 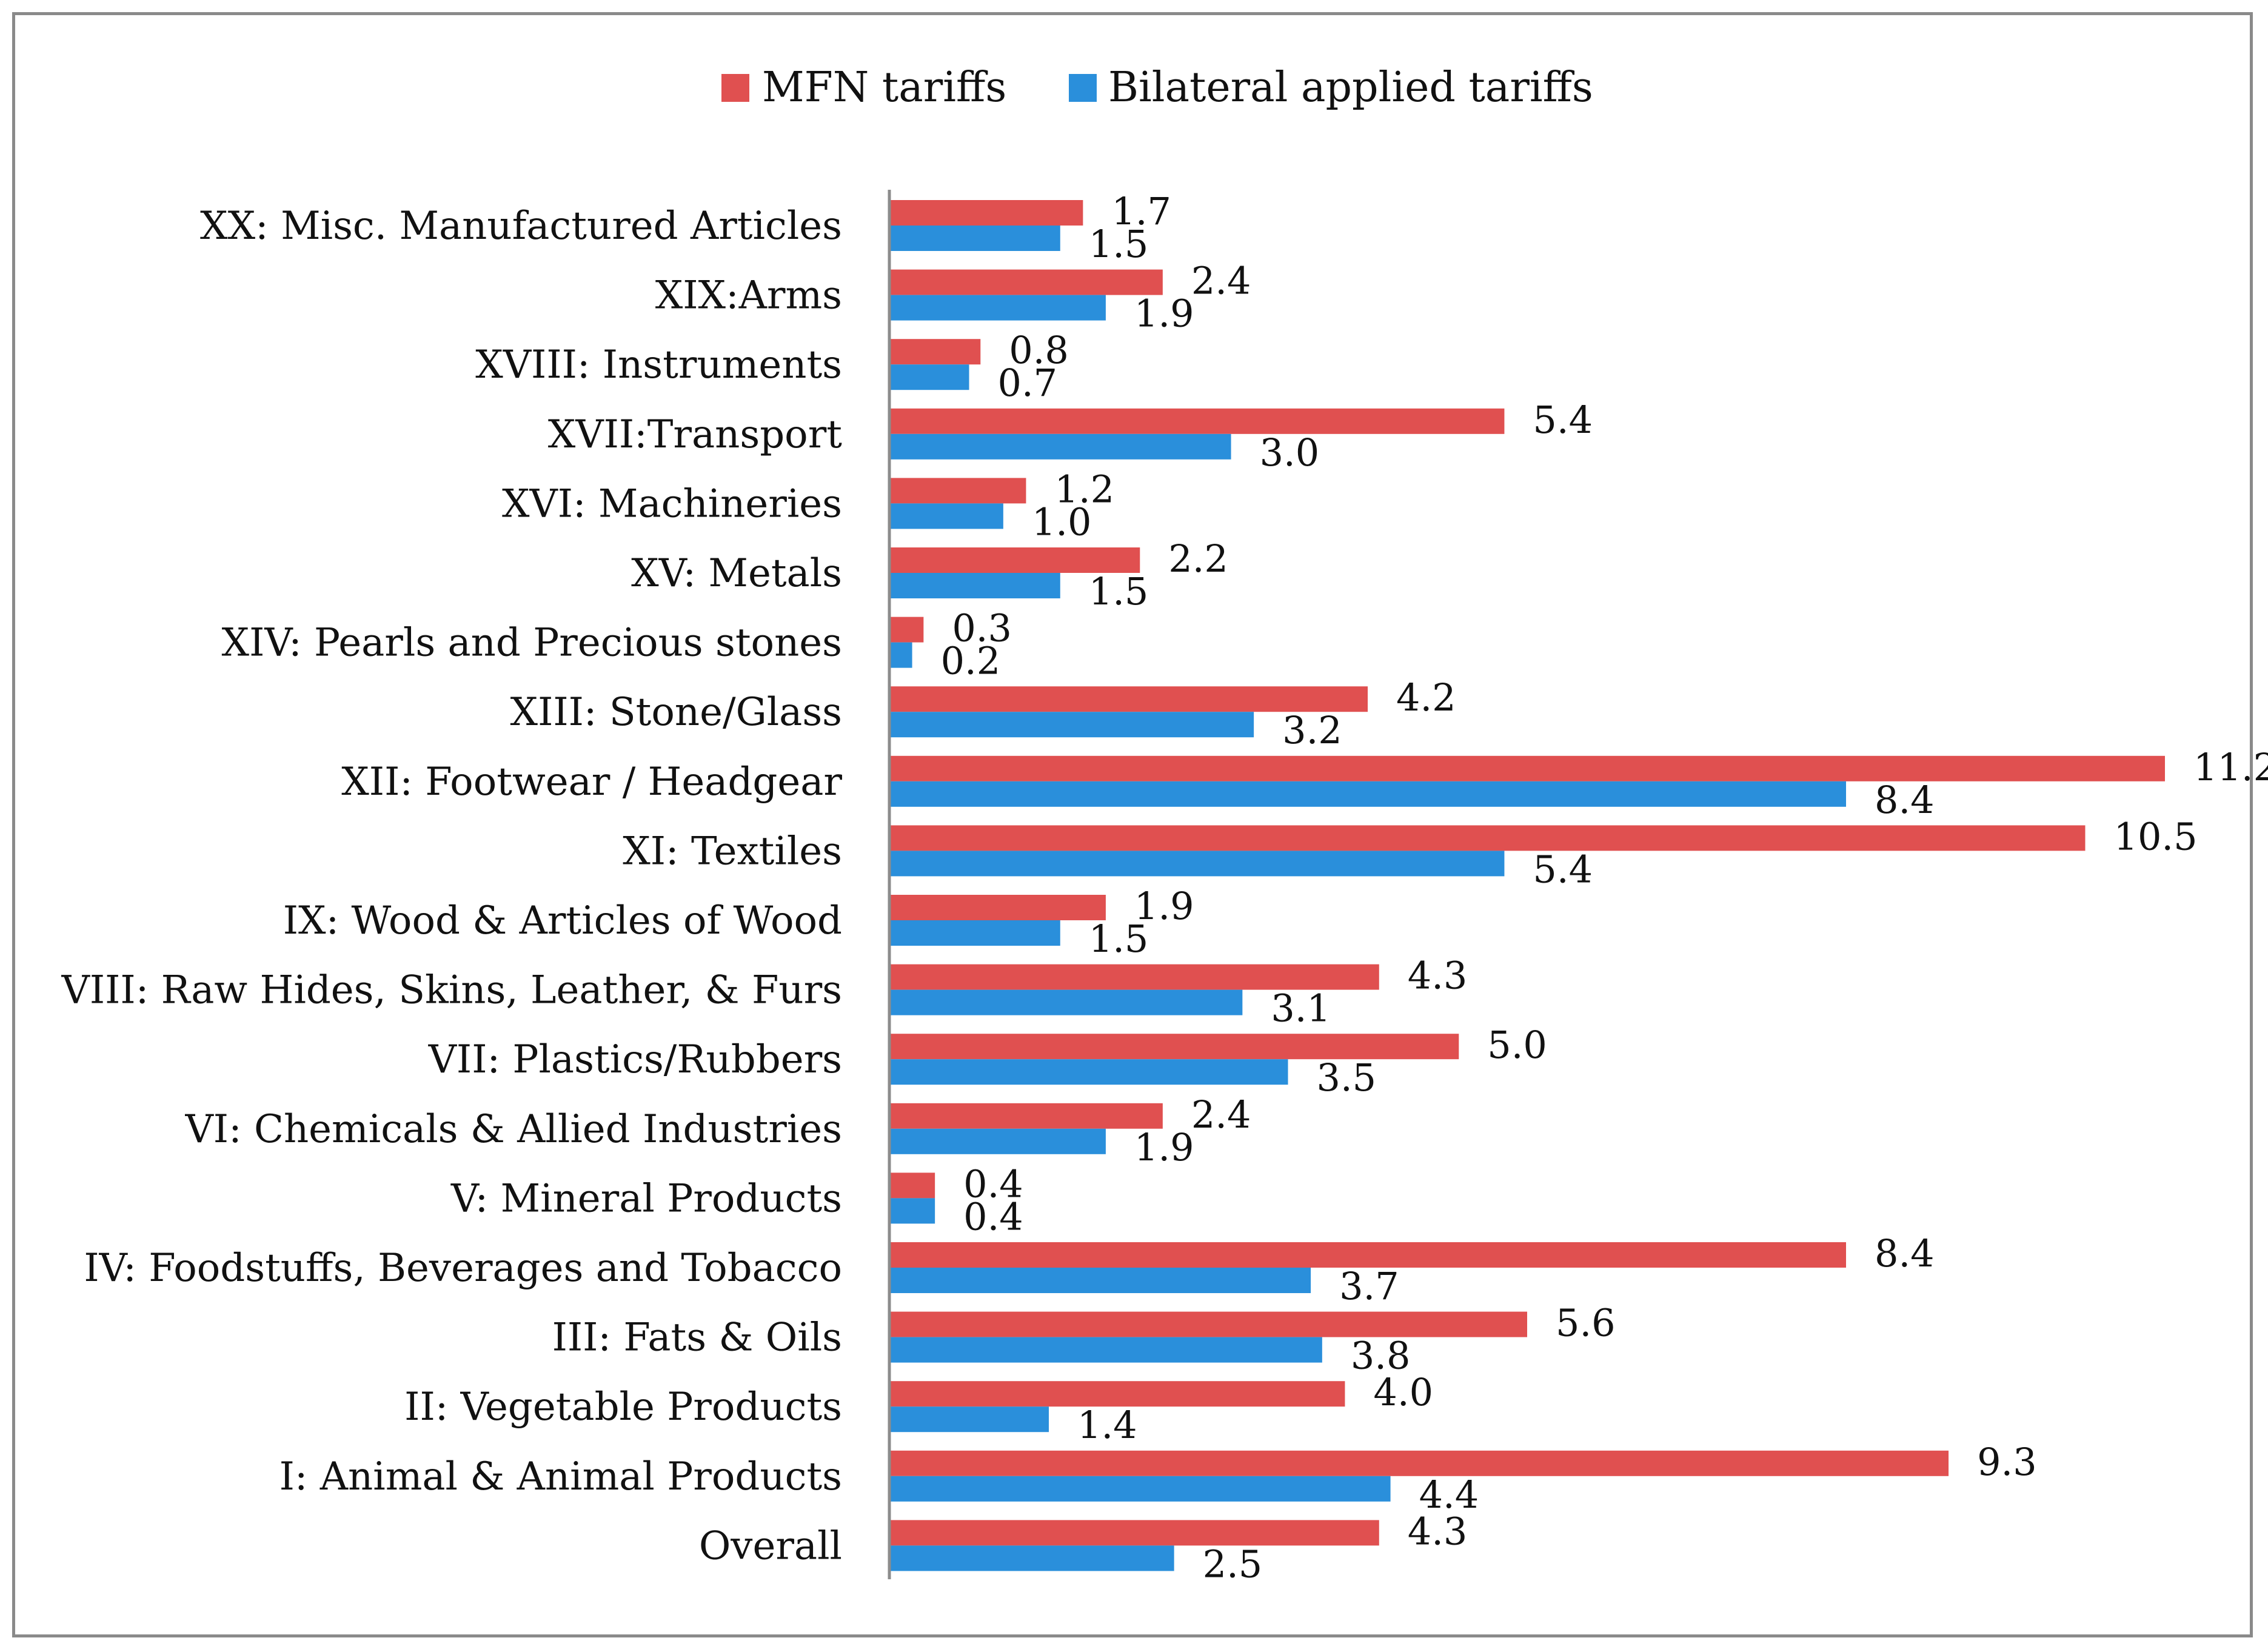 What do you see at coordinates (1426, 697) in the screenshot?
I see `value-label-mfn: 4.2` at bounding box center [1426, 697].